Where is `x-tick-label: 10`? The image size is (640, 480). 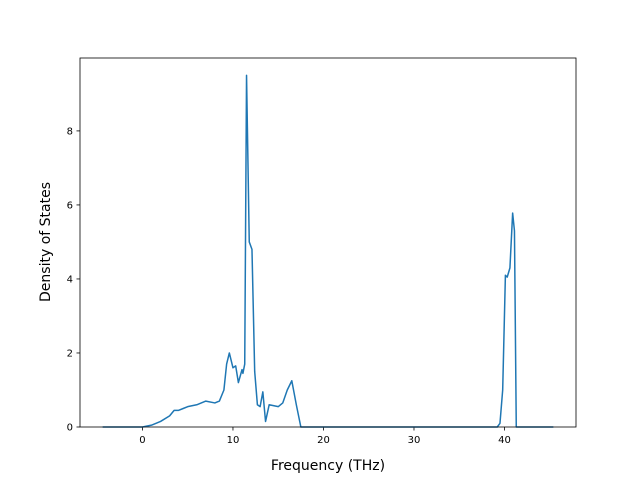 x-tick-label: 10 is located at coordinates (233, 440).